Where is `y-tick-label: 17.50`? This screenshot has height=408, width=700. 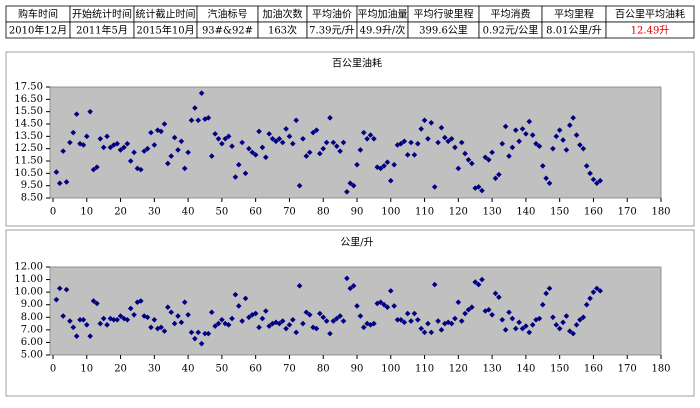
y-tick-label: 17.50 is located at coordinates (28, 87).